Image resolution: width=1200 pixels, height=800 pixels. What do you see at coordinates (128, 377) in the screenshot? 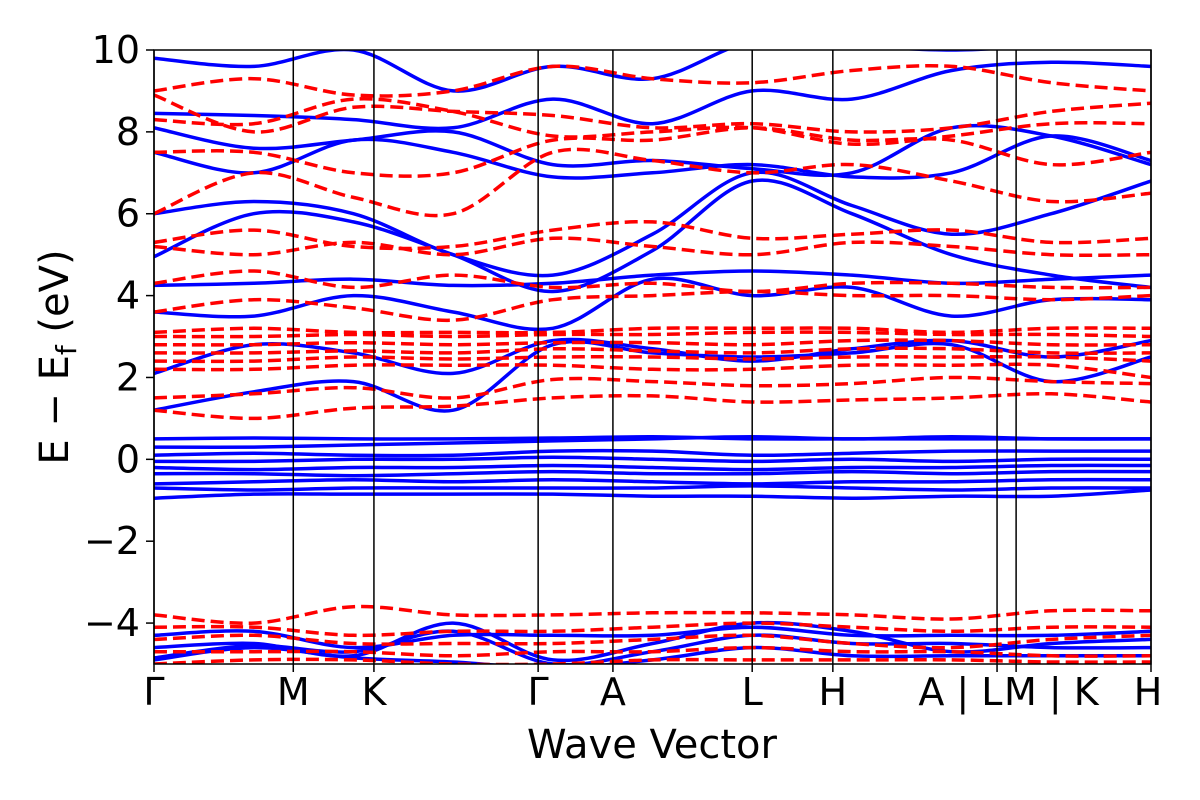
I see `y-tick-label: 2` at bounding box center [128, 377].